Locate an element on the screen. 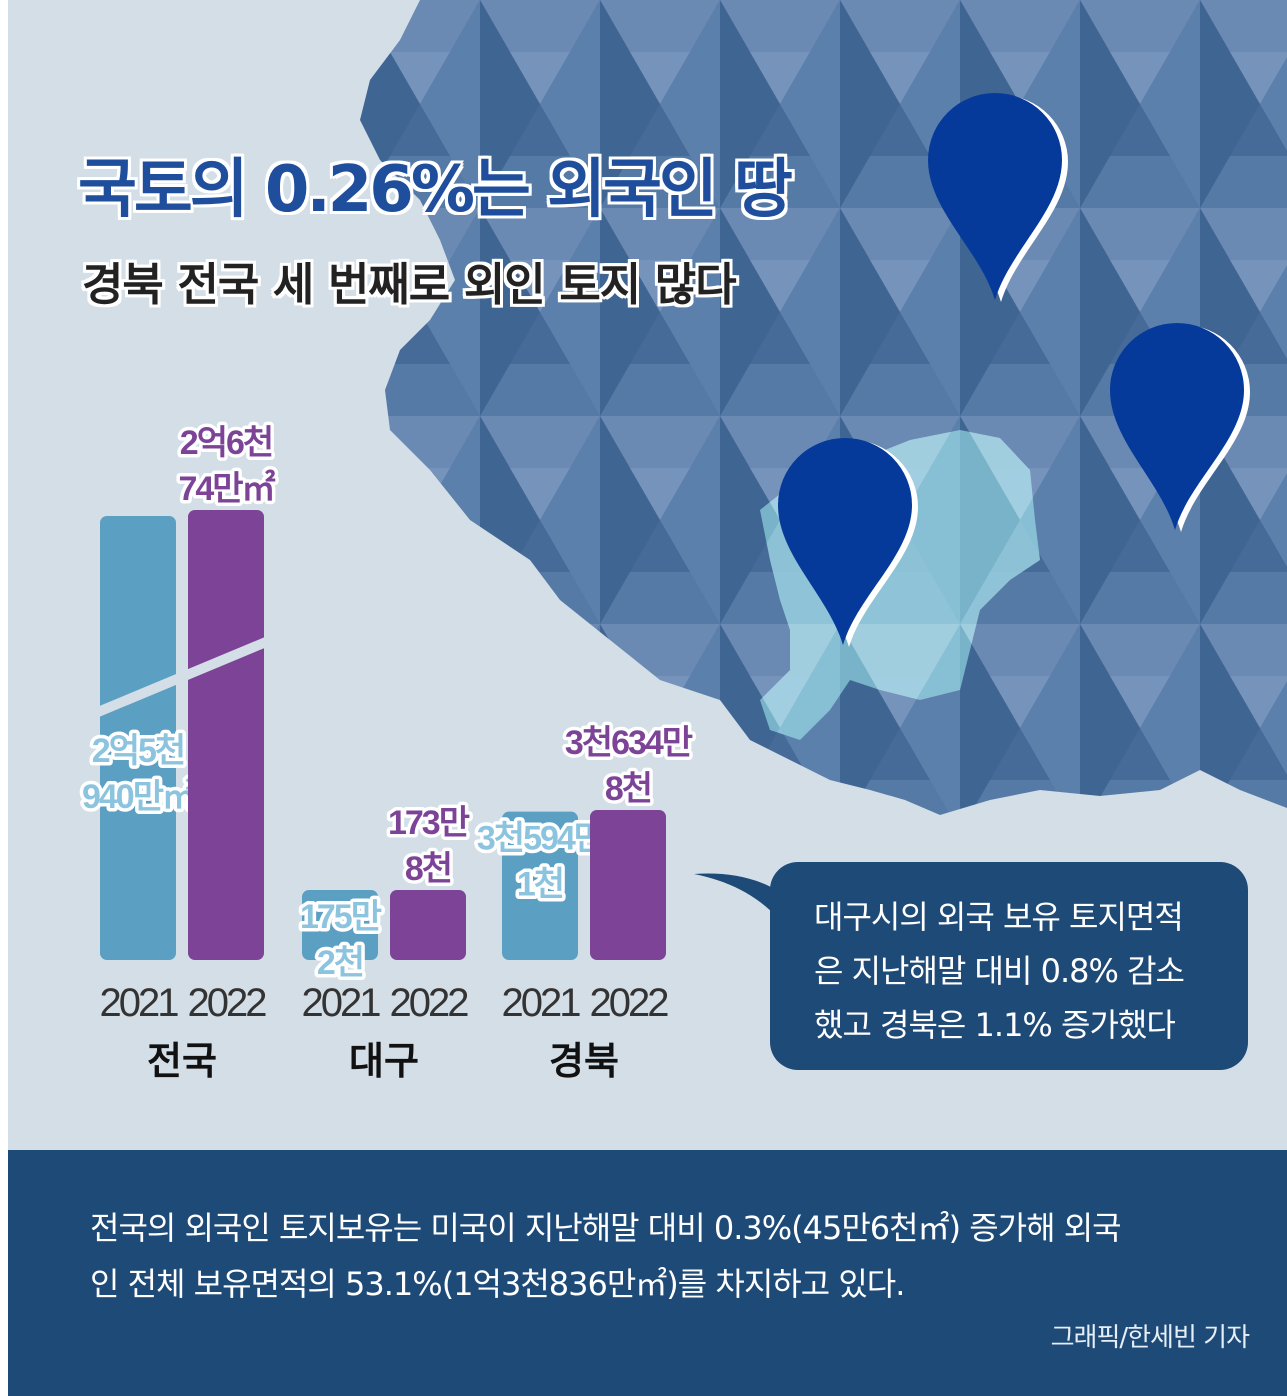 The height and width of the screenshot is (1396, 1287). bar-value-label: 2억5천 is located at coordinates (138, 751).